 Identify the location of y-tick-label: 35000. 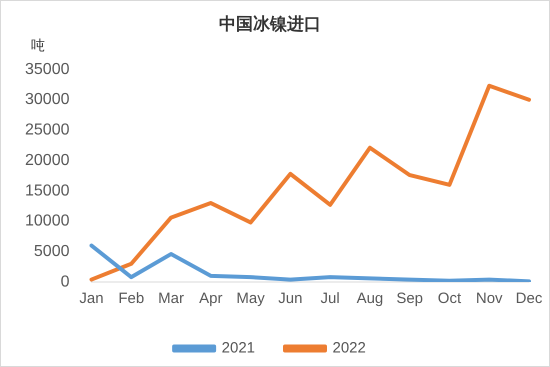
(47, 69).